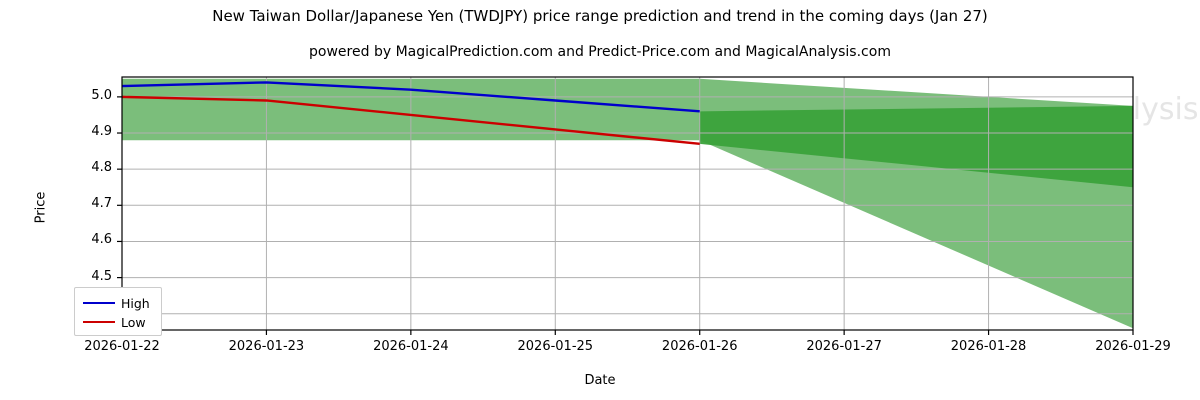 The image size is (1200, 400). Describe the element at coordinates (135, 303) in the screenshot. I see `legend-label-high: High` at that location.